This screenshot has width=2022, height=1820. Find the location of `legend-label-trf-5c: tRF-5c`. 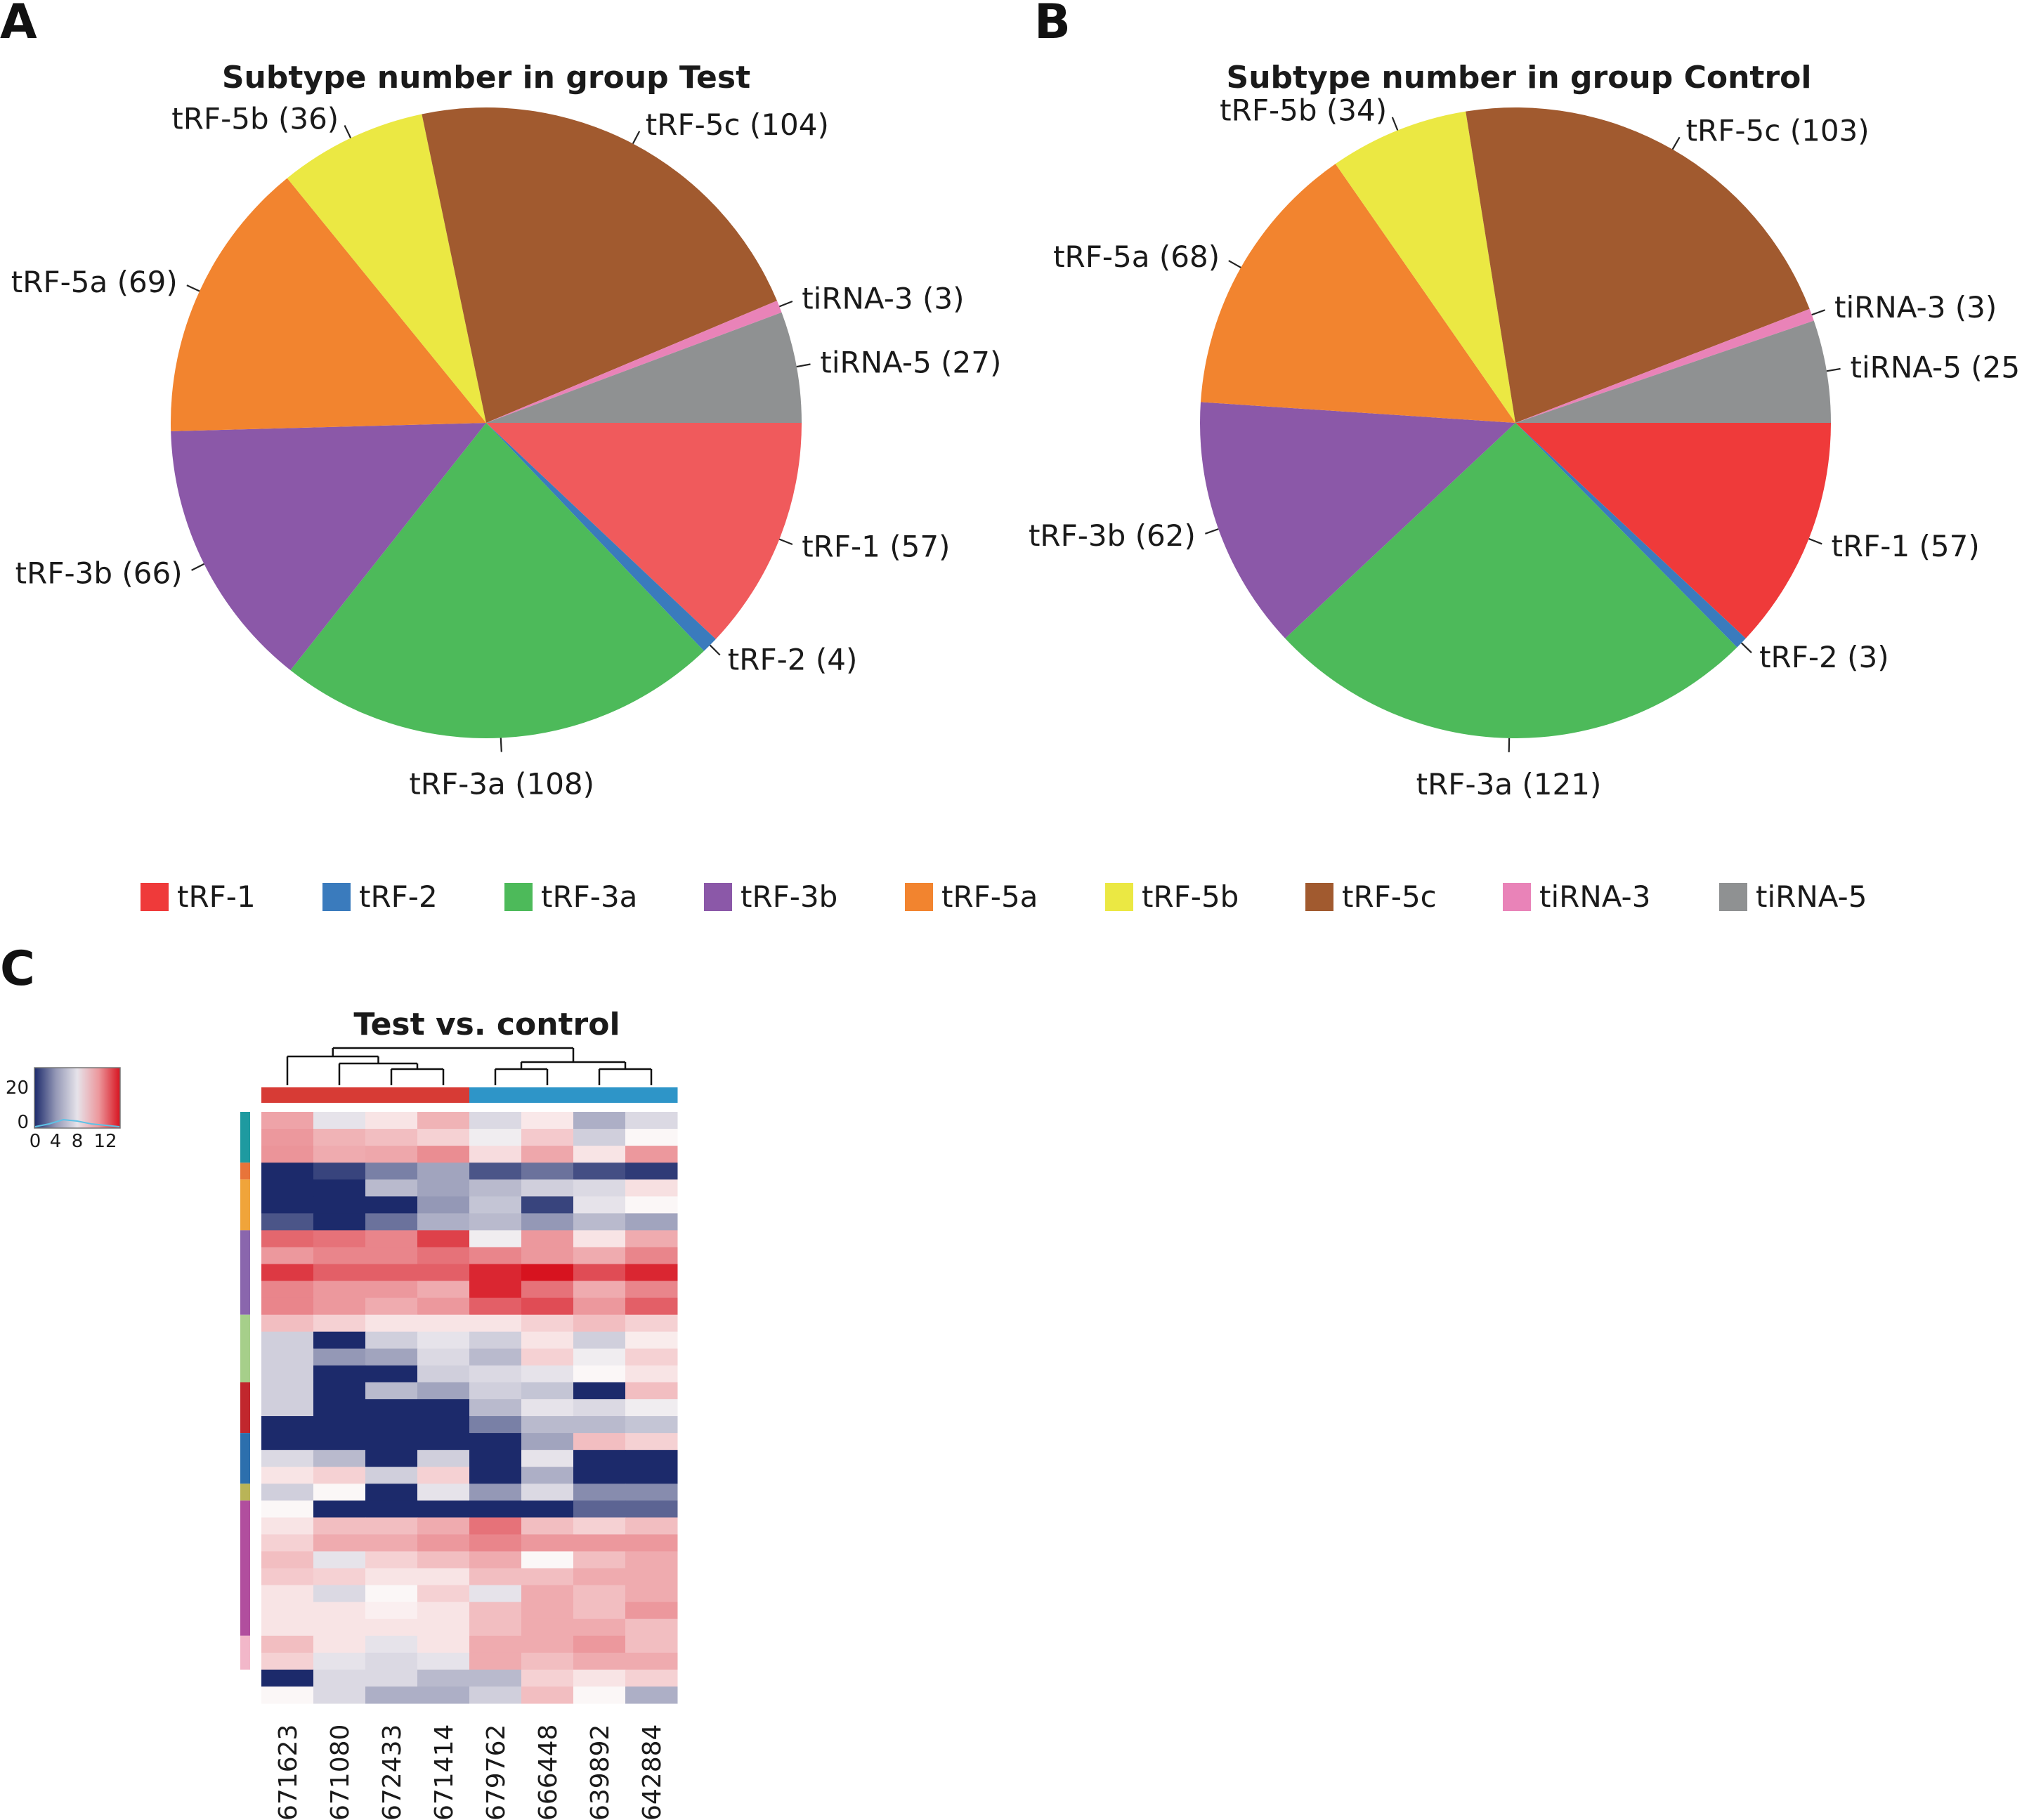

legend-label-trf-5c: tRF-5c is located at coordinates (1389, 896).